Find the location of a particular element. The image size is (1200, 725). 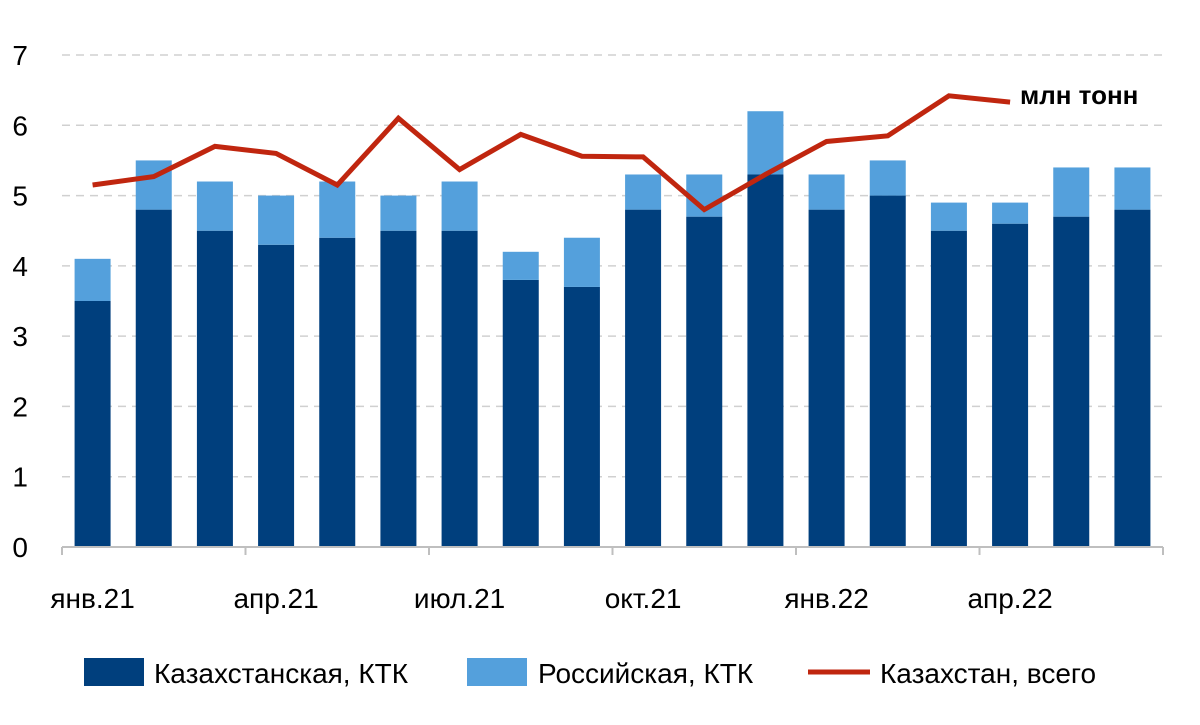

x-tick-label: апр.21 is located at coordinates (275, 598).